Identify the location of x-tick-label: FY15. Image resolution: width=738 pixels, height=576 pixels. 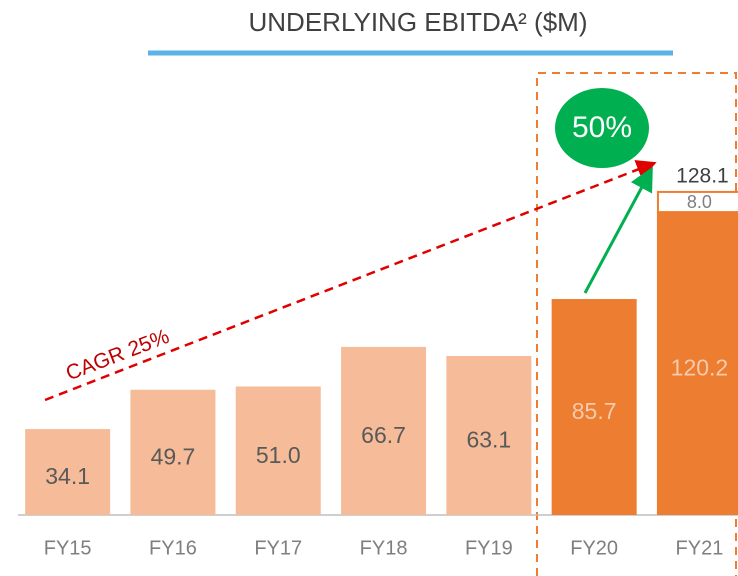
(68, 548).